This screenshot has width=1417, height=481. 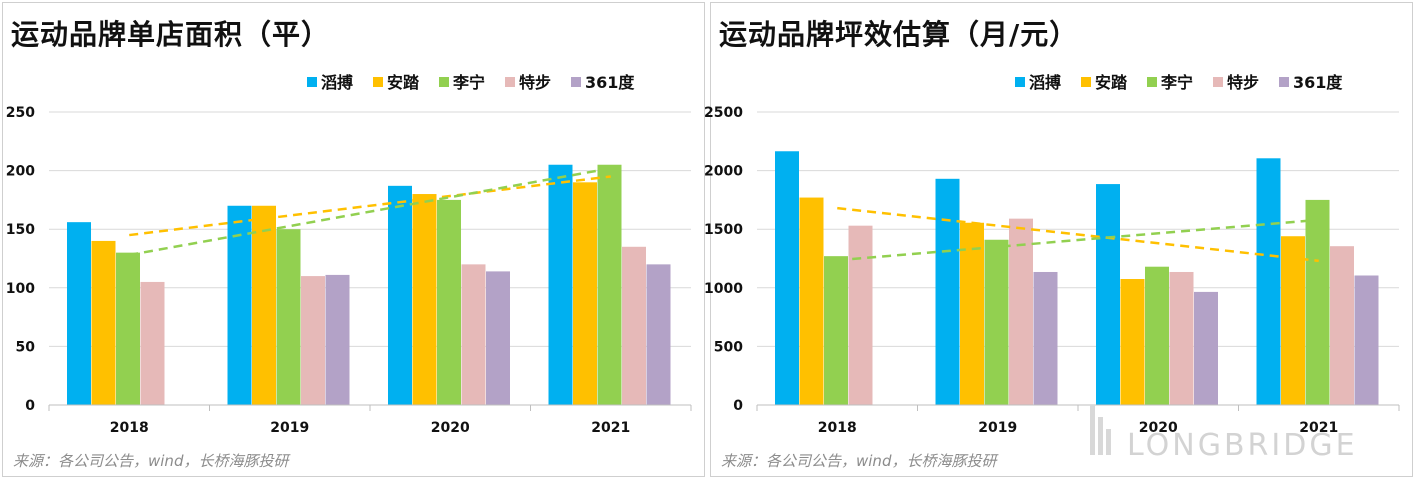 What do you see at coordinates (79, 313) in the screenshot?
I see `chart0-bar-滔搏-2018` at bounding box center [79, 313].